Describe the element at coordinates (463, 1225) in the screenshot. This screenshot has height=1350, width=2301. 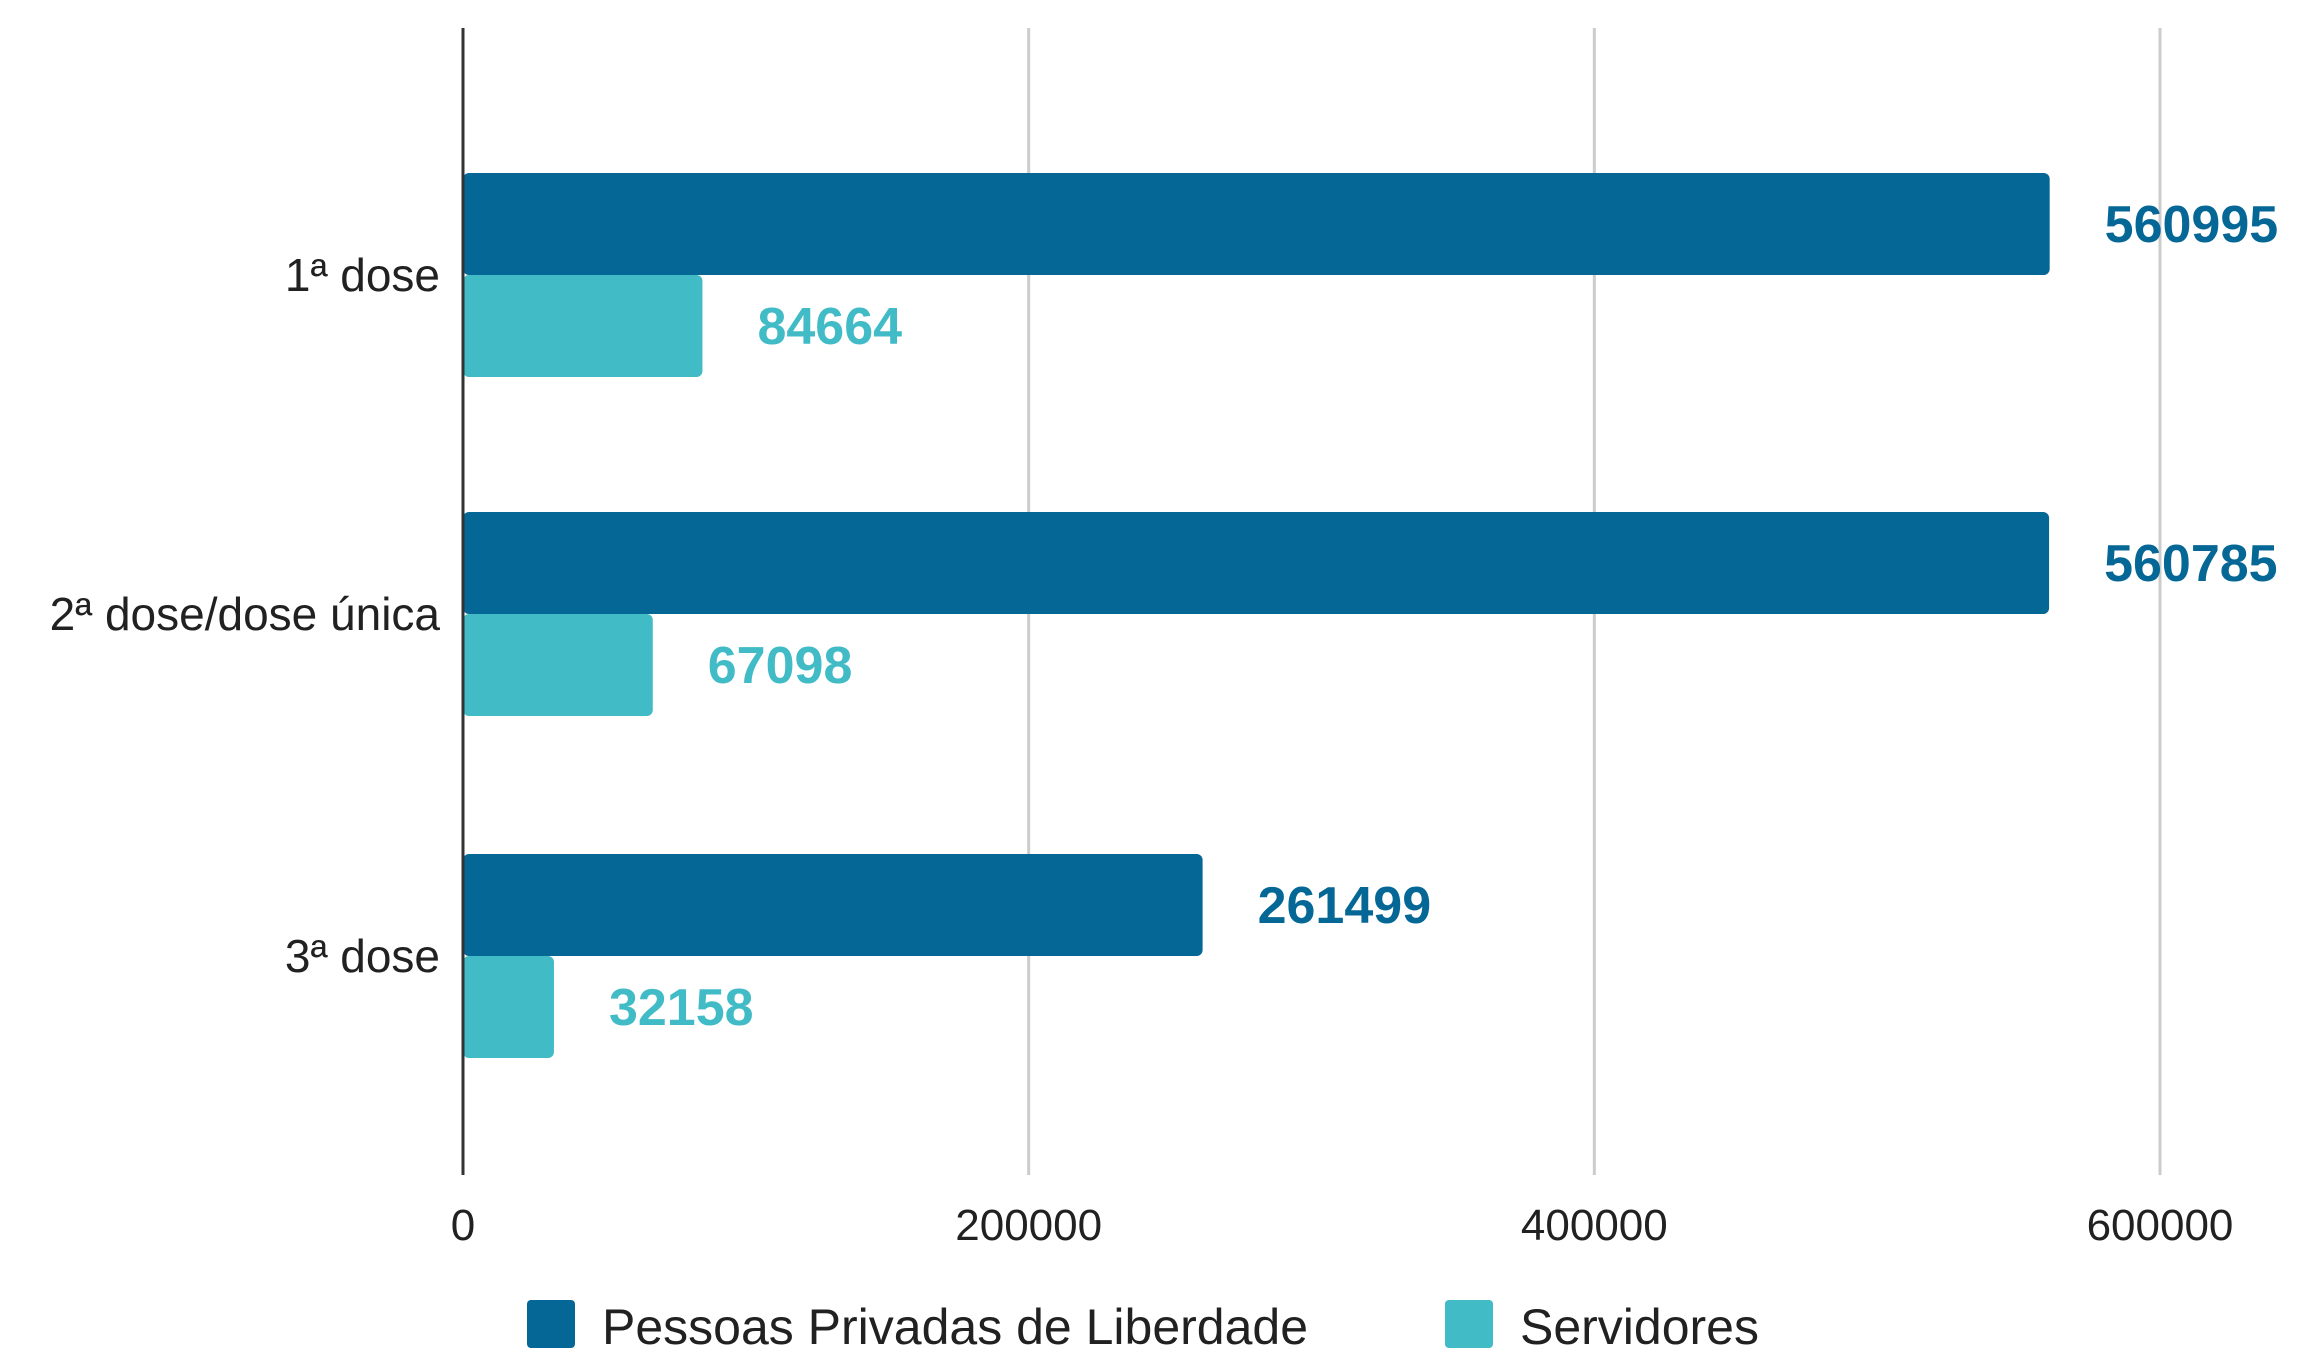
I see `x-tick-label: 0` at that location.